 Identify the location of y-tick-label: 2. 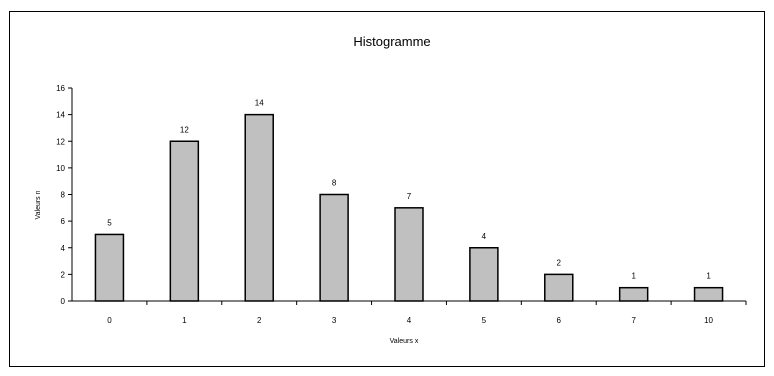
(63, 274).